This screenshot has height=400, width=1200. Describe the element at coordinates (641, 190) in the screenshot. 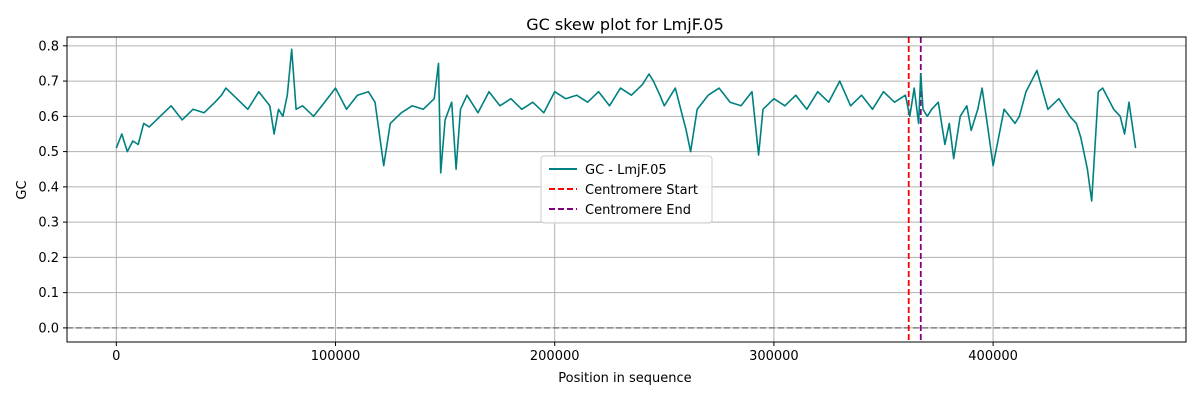

I see `legend-label-centromere-start: Centromere Start` at that location.